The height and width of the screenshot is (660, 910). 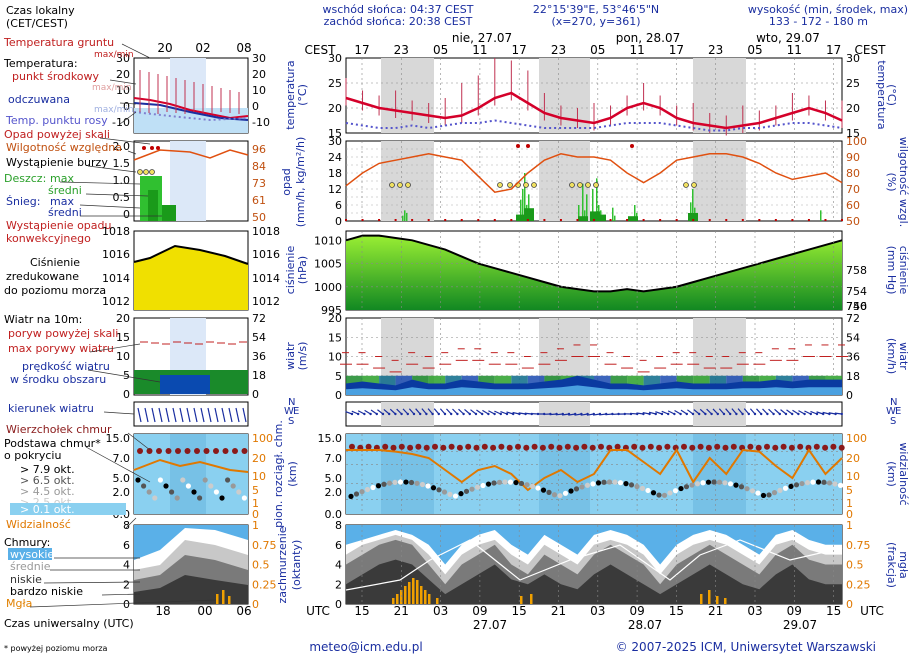 I want to click on legend-top-dot, so click(x=178, y=451).